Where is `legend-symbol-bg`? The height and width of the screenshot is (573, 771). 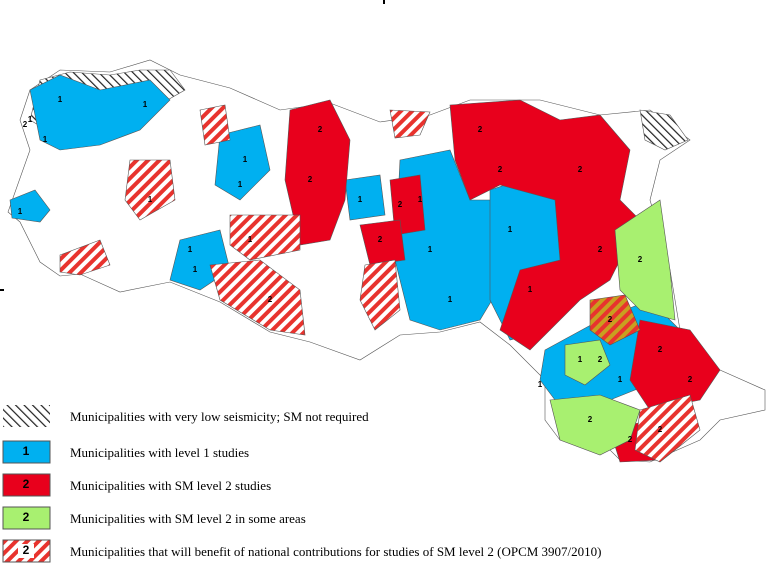 legend-symbol-bg is located at coordinates (26, 551).